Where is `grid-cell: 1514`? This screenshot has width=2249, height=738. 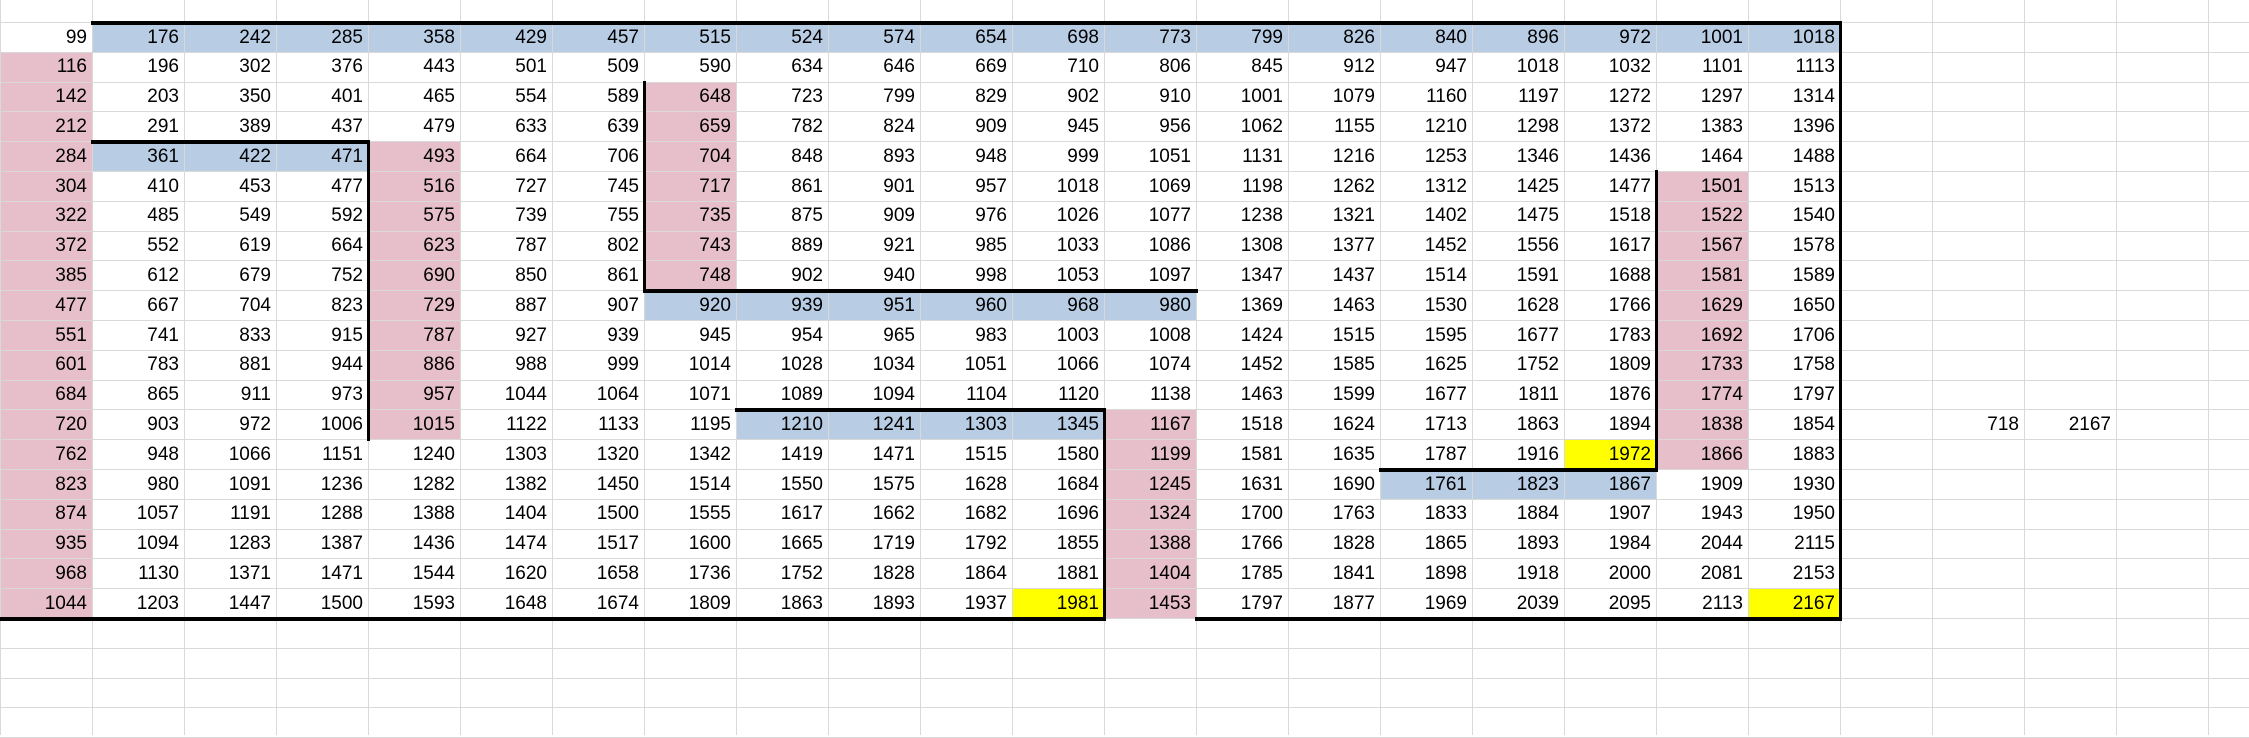
grid-cell: 1514 is located at coordinates (709, 484).